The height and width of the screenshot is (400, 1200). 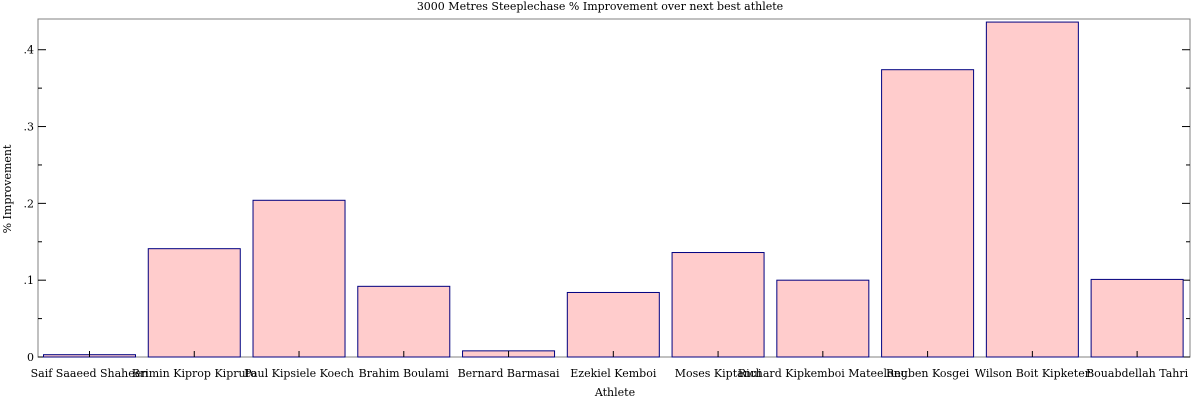 What do you see at coordinates (509, 373) in the screenshot?
I see `x-tick-label: Bernard Barmasai` at bounding box center [509, 373].